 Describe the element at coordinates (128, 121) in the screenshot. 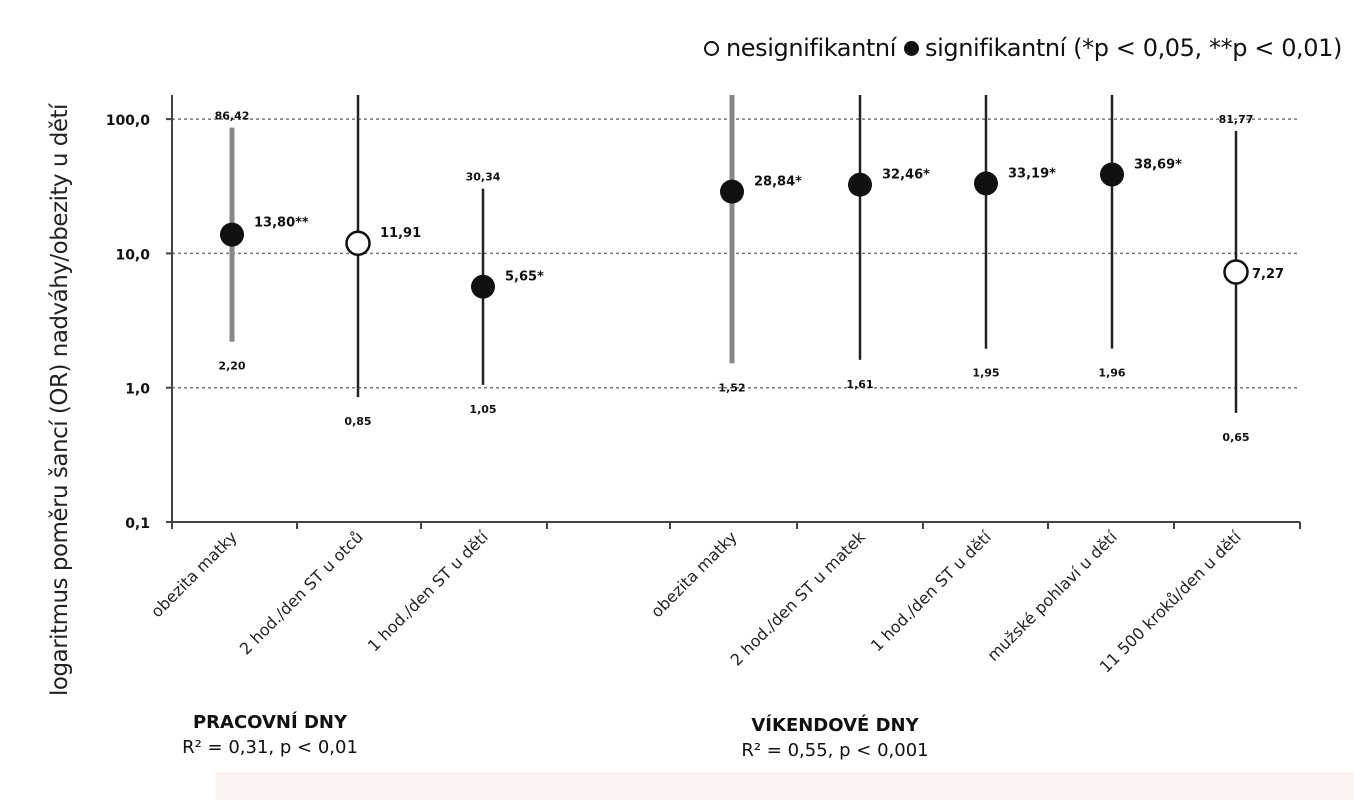

I see `y-tick-label: 100,0` at that location.